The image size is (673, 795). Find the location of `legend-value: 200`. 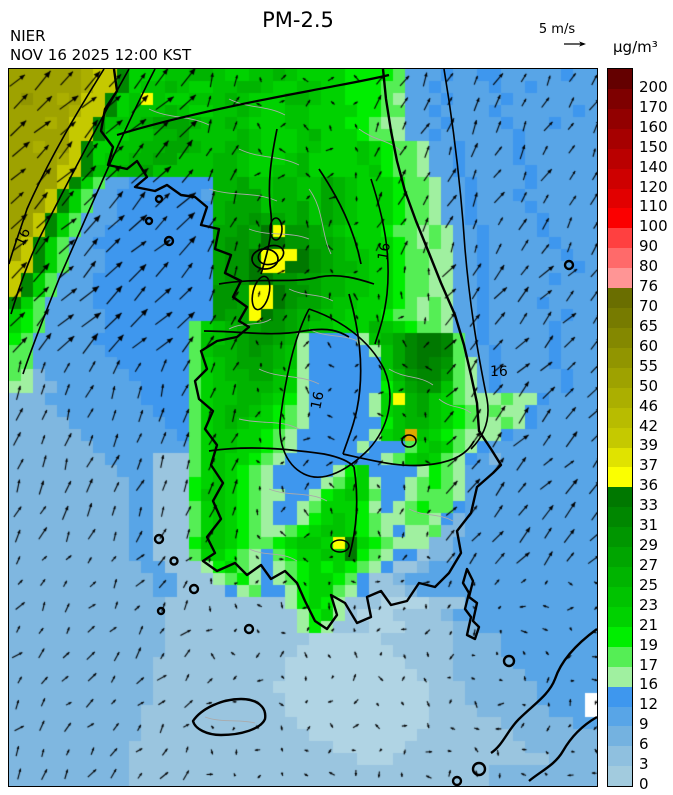

legend-value: 200 is located at coordinates (653, 86).